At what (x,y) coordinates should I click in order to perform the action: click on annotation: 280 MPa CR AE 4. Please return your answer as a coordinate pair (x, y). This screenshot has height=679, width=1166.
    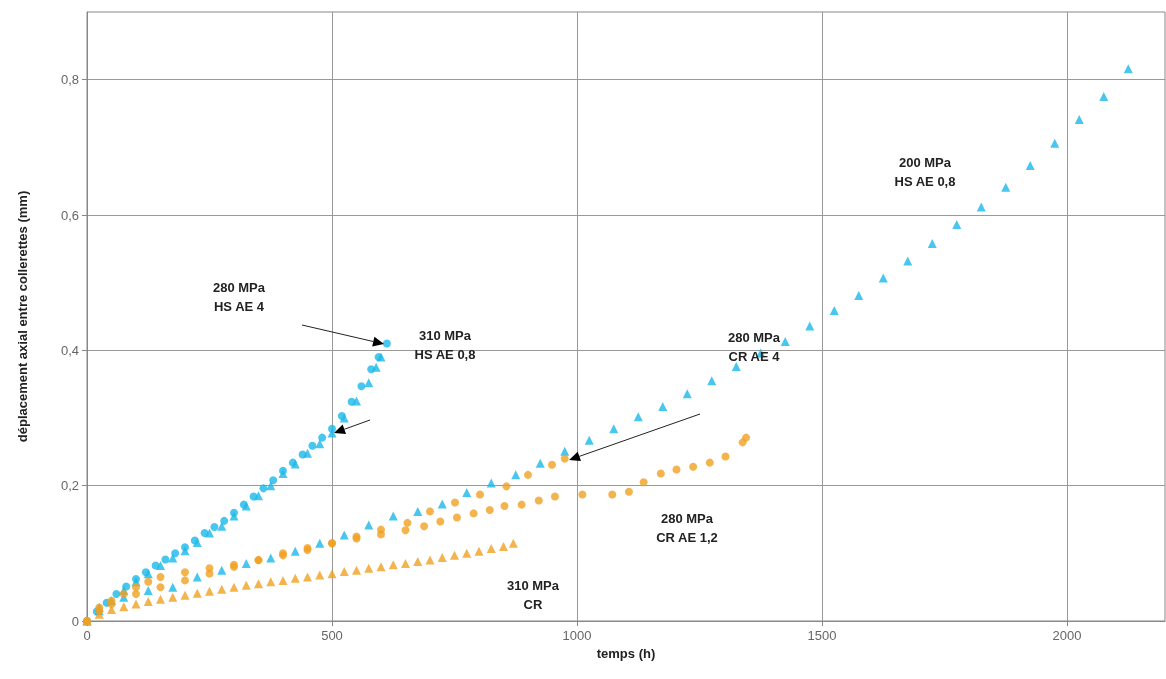
    Looking at the image, I should click on (754, 347).